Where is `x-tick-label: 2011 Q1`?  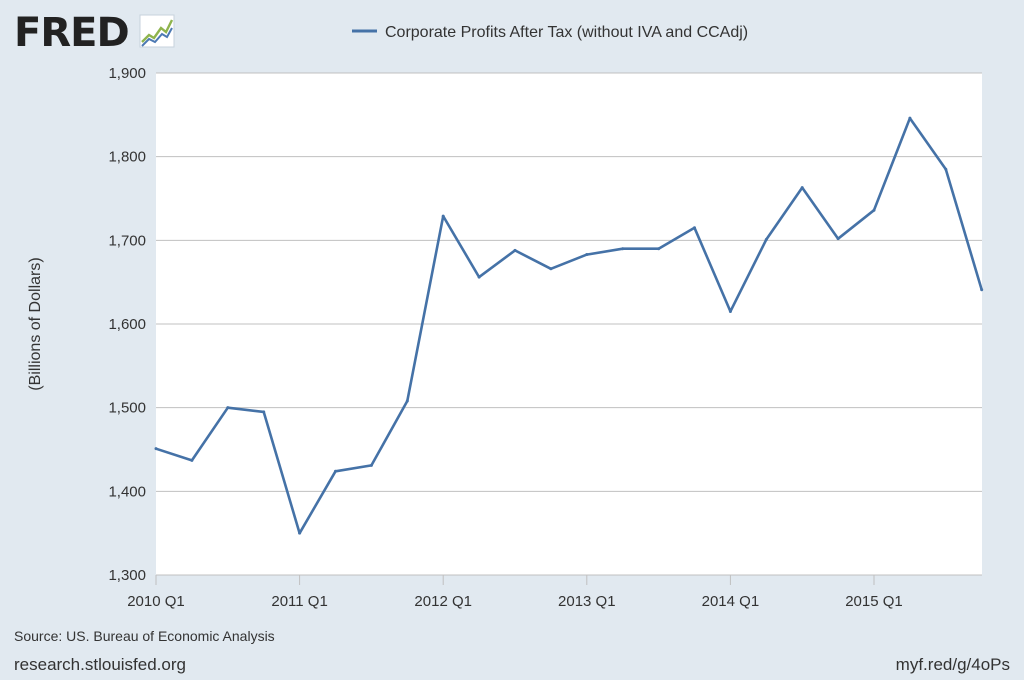
x-tick-label: 2011 Q1 is located at coordinates (299, 601).